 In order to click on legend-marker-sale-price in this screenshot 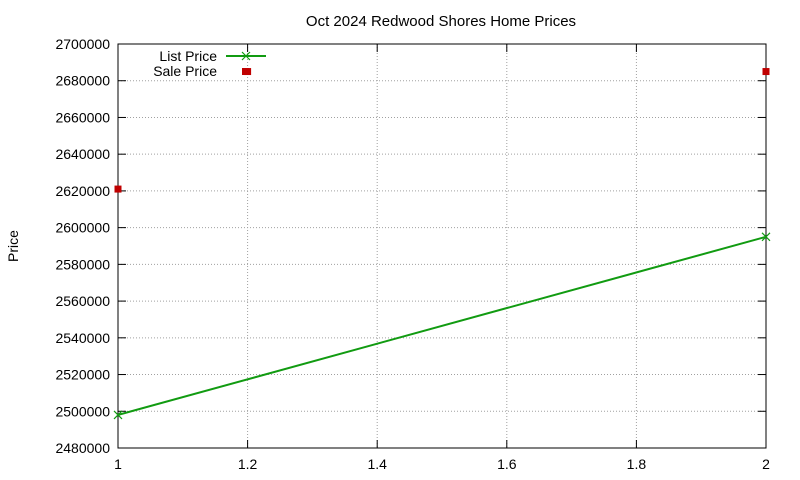, I will do `click(245, 71)`.